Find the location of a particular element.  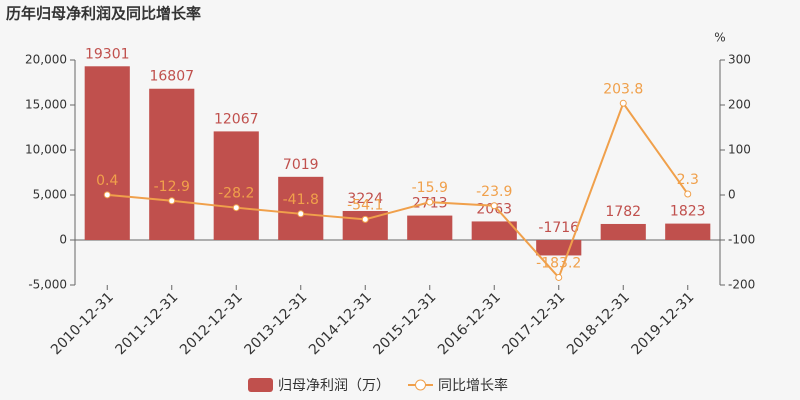

line-value-label: -12.9 is located at coordinates (172, 187).